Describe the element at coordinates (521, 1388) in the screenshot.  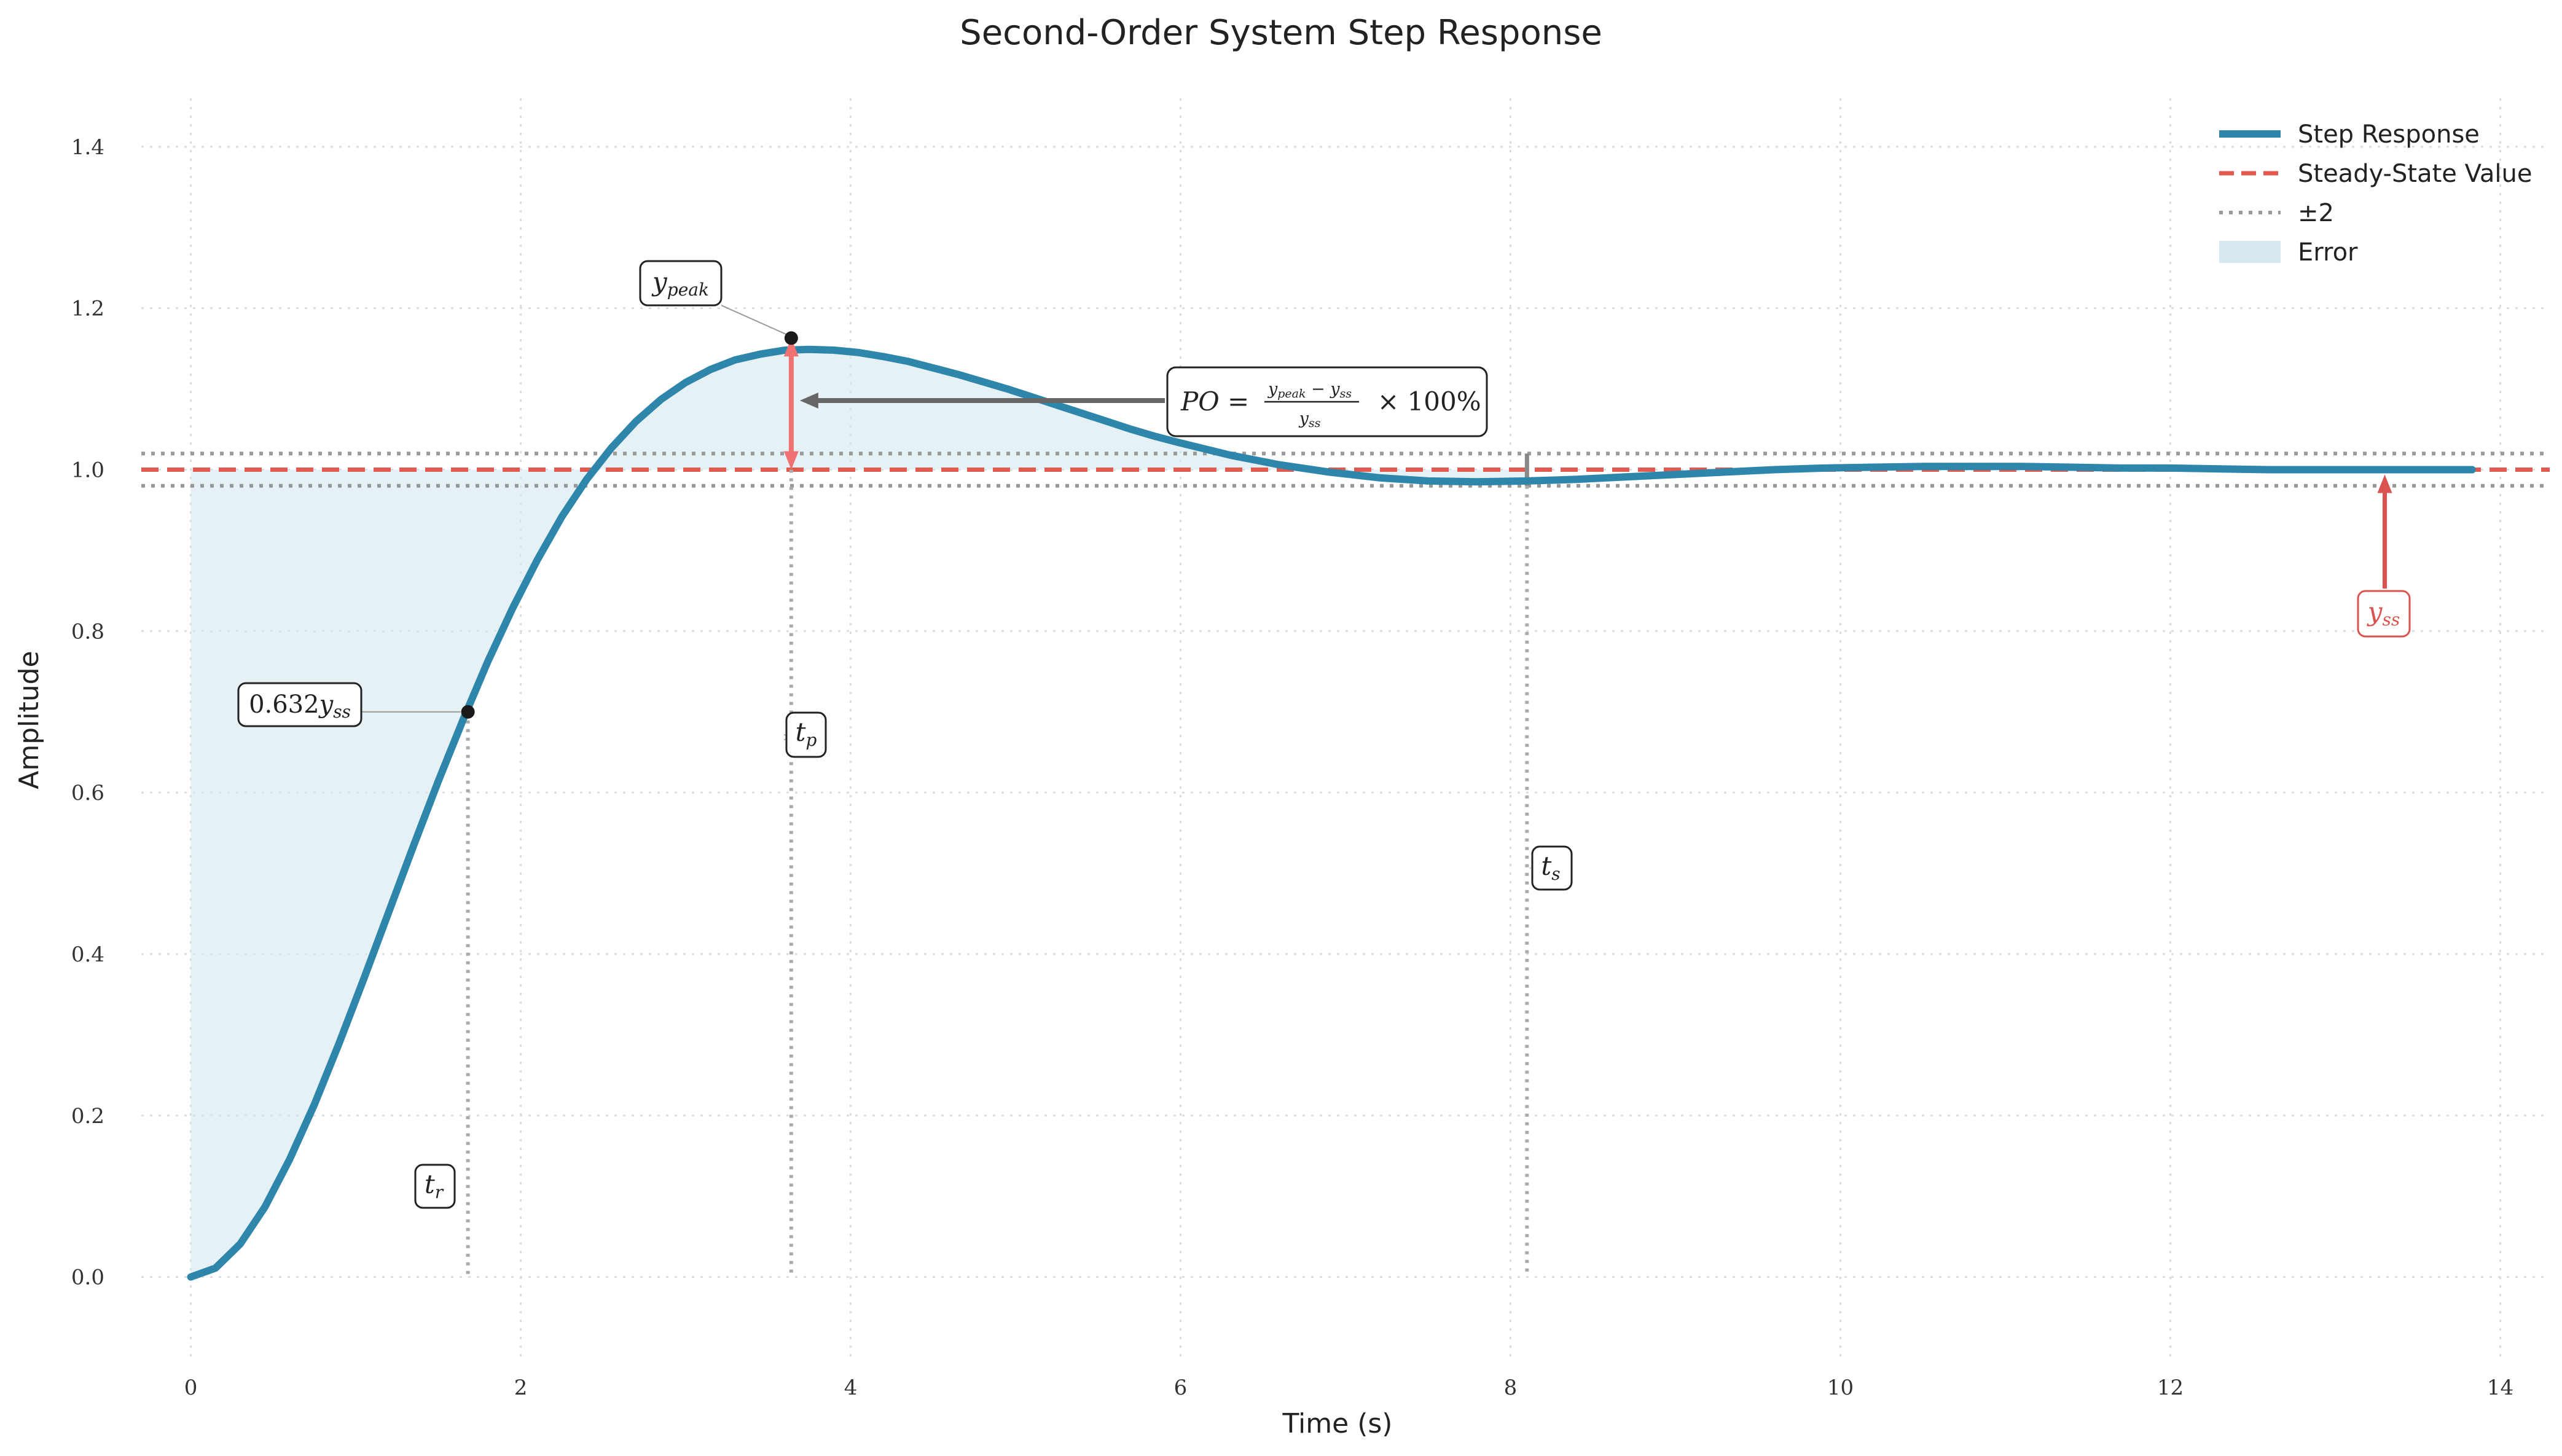
I see `x-tick-label: 2` at that location.